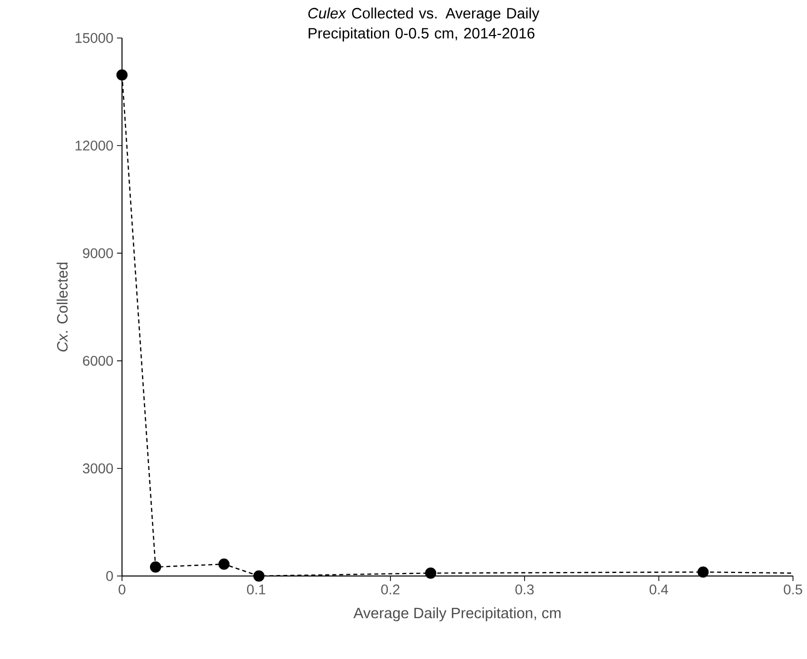  What do you see at coordinates (122, 589) in the screenshot?
I see `x-tick-label: 0` at bounding box center [122, 589].